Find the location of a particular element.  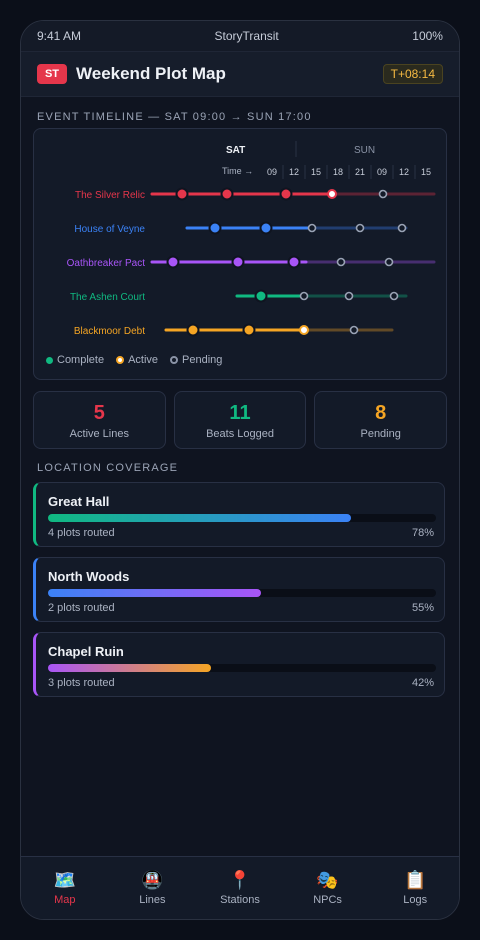

active-dot-icon is located at coordinates (120, 360).